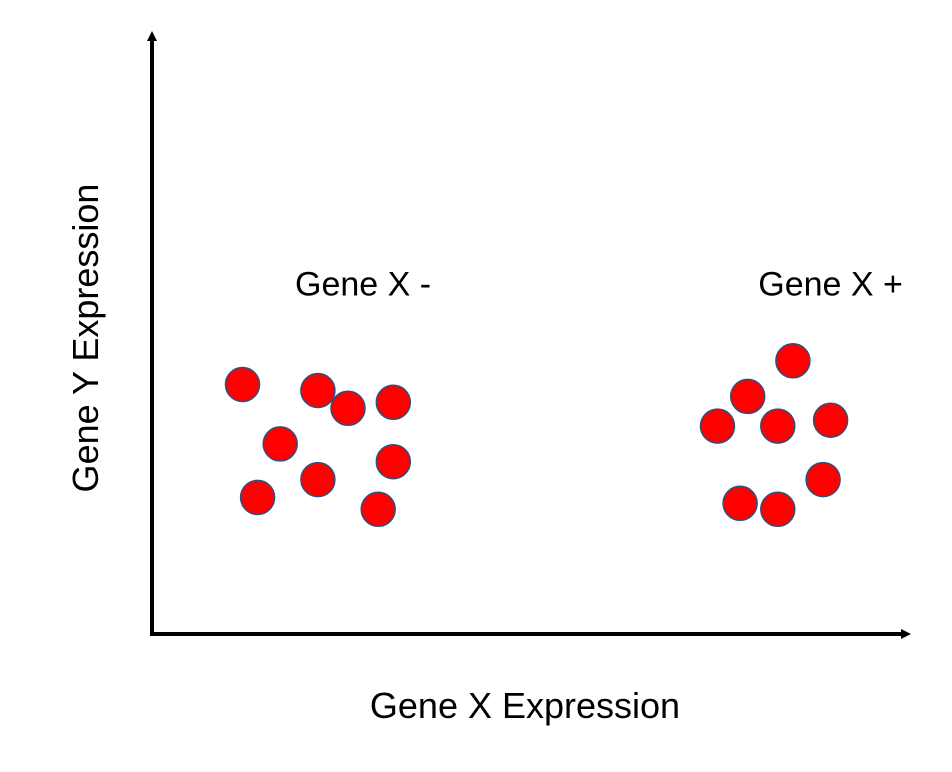 The width and height of the screenshot is (952, 772). Describe the element at coordinates (599, 284) in the screenshot. I see `group-labels: Gene X - Gene X +` at that location.